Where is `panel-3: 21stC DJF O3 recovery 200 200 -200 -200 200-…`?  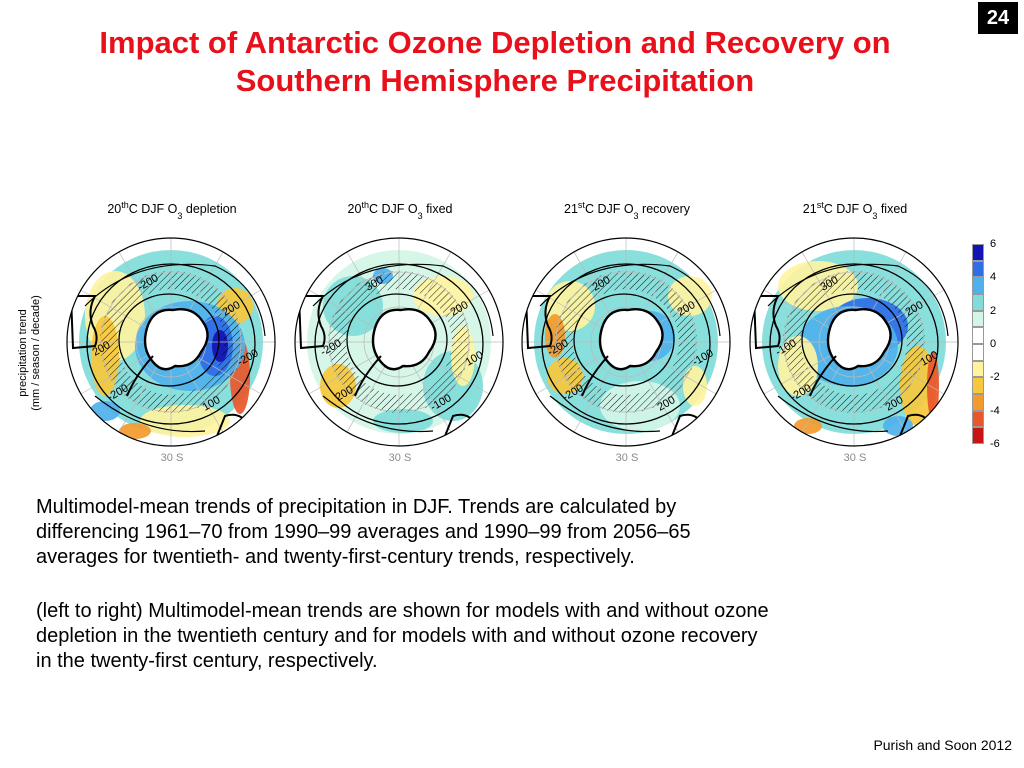 panel-3: 21stC DJF O3 recovery 200 200 -200 -200 200-… is located at coordinates (627, 331).